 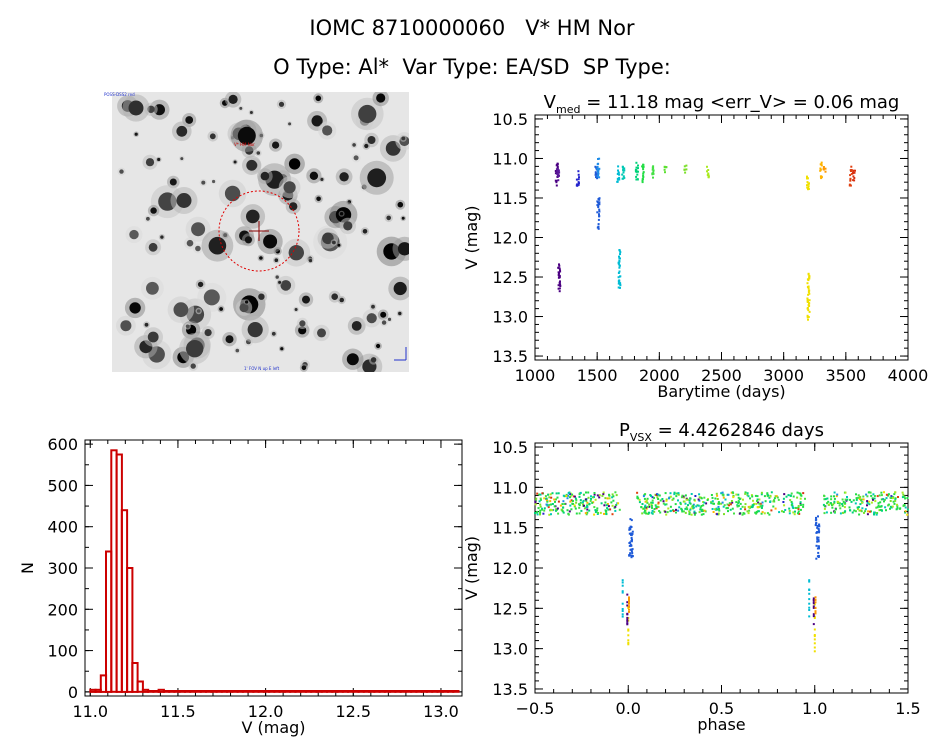 What do you see at coordinates (90, 711) in the screenshot?
I see `histogram-xtick-label: 11.0` at bounding box center [90, 711].